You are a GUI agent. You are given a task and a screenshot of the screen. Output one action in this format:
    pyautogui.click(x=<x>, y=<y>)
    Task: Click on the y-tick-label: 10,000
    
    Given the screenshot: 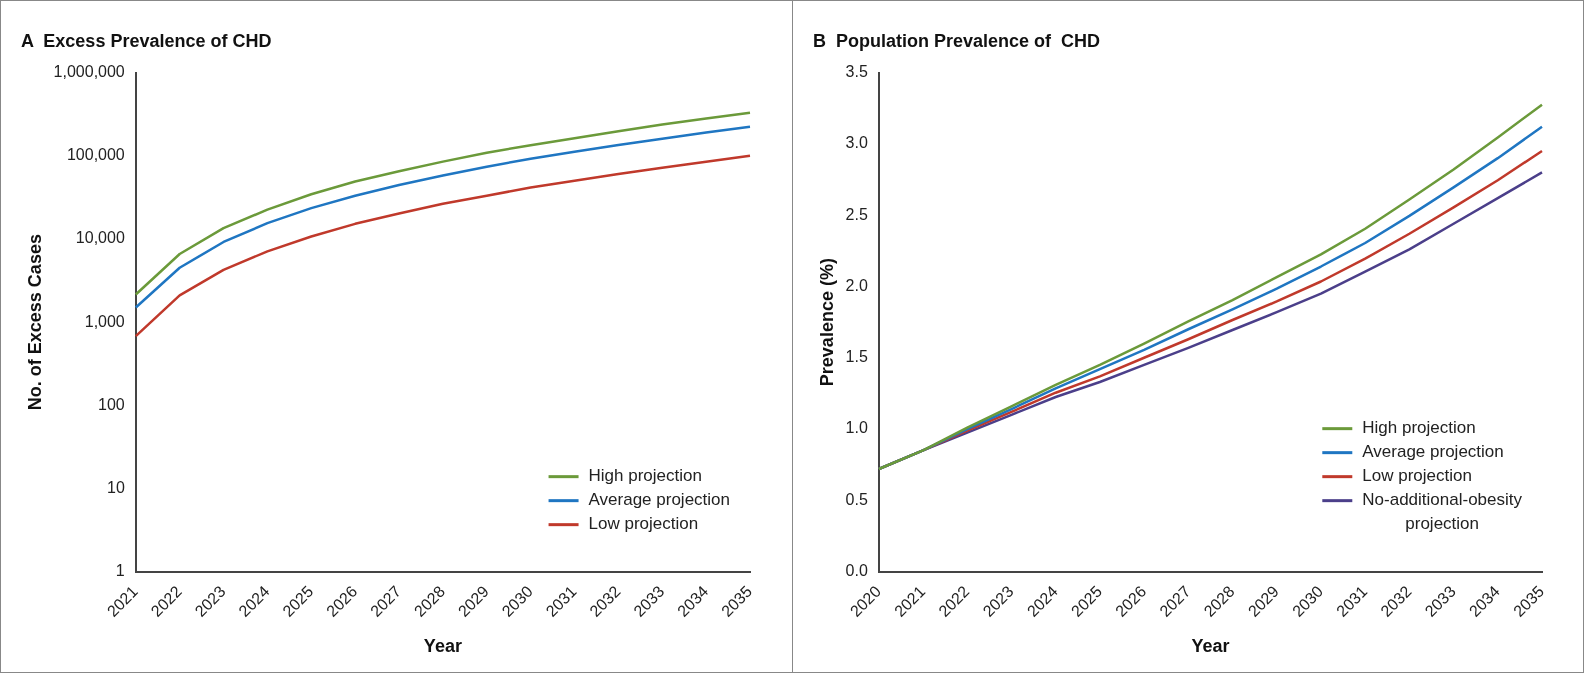 What is the action you would take?
    pyautogui.click(x=100, y=238)
    